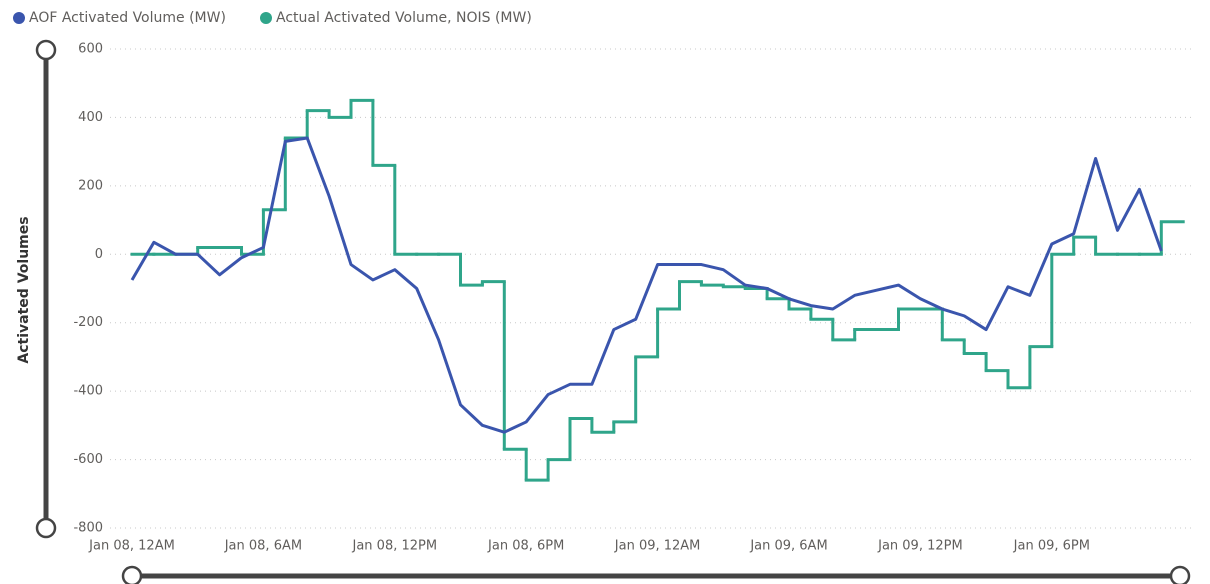 The height and width of the screenshot is (584, 1210). I want to click on y-tick-label: -200, so click(88, 322).